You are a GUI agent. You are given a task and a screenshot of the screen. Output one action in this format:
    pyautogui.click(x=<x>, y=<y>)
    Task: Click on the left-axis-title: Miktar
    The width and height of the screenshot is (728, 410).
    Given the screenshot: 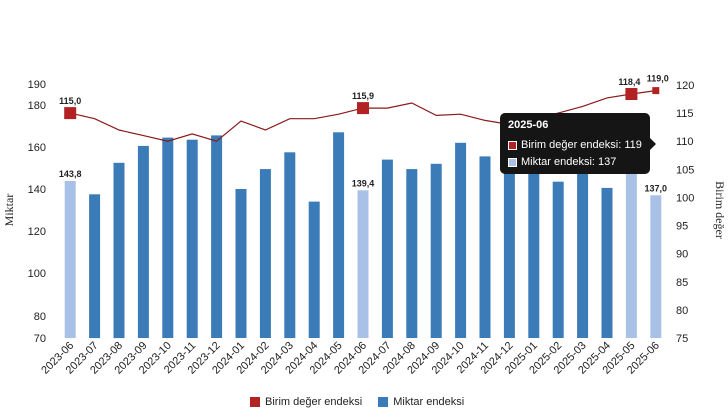 What is the action you would take?
    pyautogui.click(x=9, y=210)
    